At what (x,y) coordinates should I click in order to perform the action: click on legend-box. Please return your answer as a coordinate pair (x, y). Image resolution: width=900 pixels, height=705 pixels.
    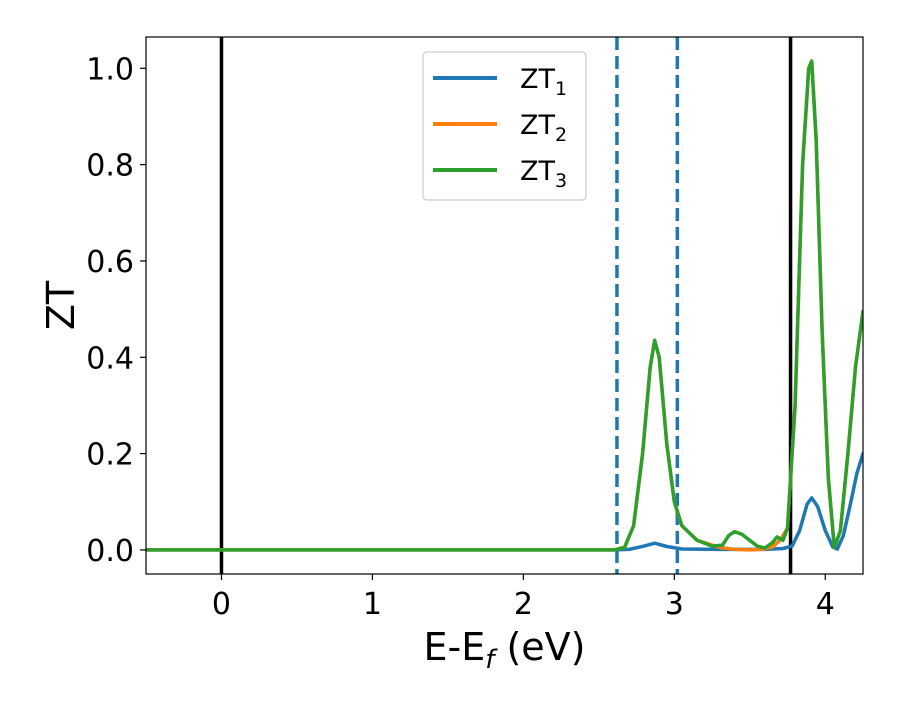
    Looking at the image, I should click on (504, 126).